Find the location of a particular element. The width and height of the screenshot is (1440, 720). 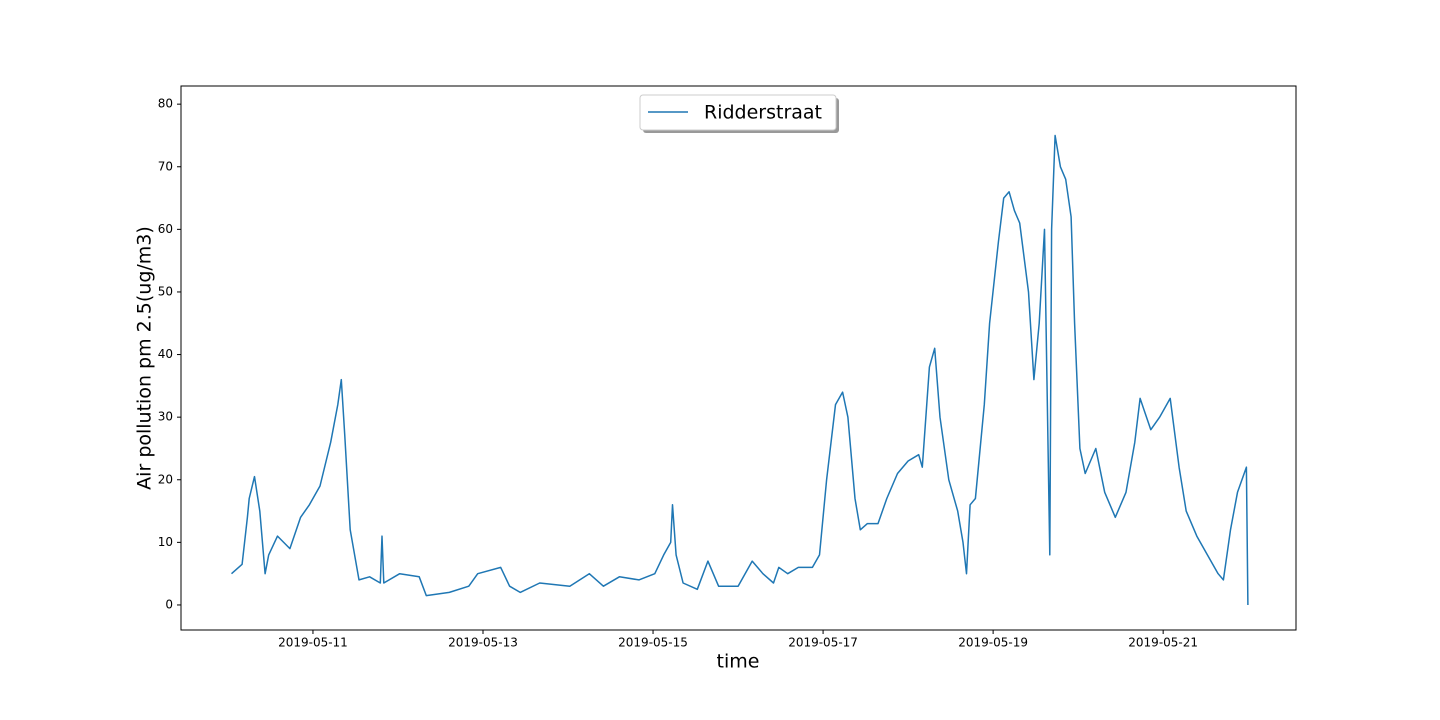

x-tick-label: 2019-05-11 is located at coordinates (313, 643).